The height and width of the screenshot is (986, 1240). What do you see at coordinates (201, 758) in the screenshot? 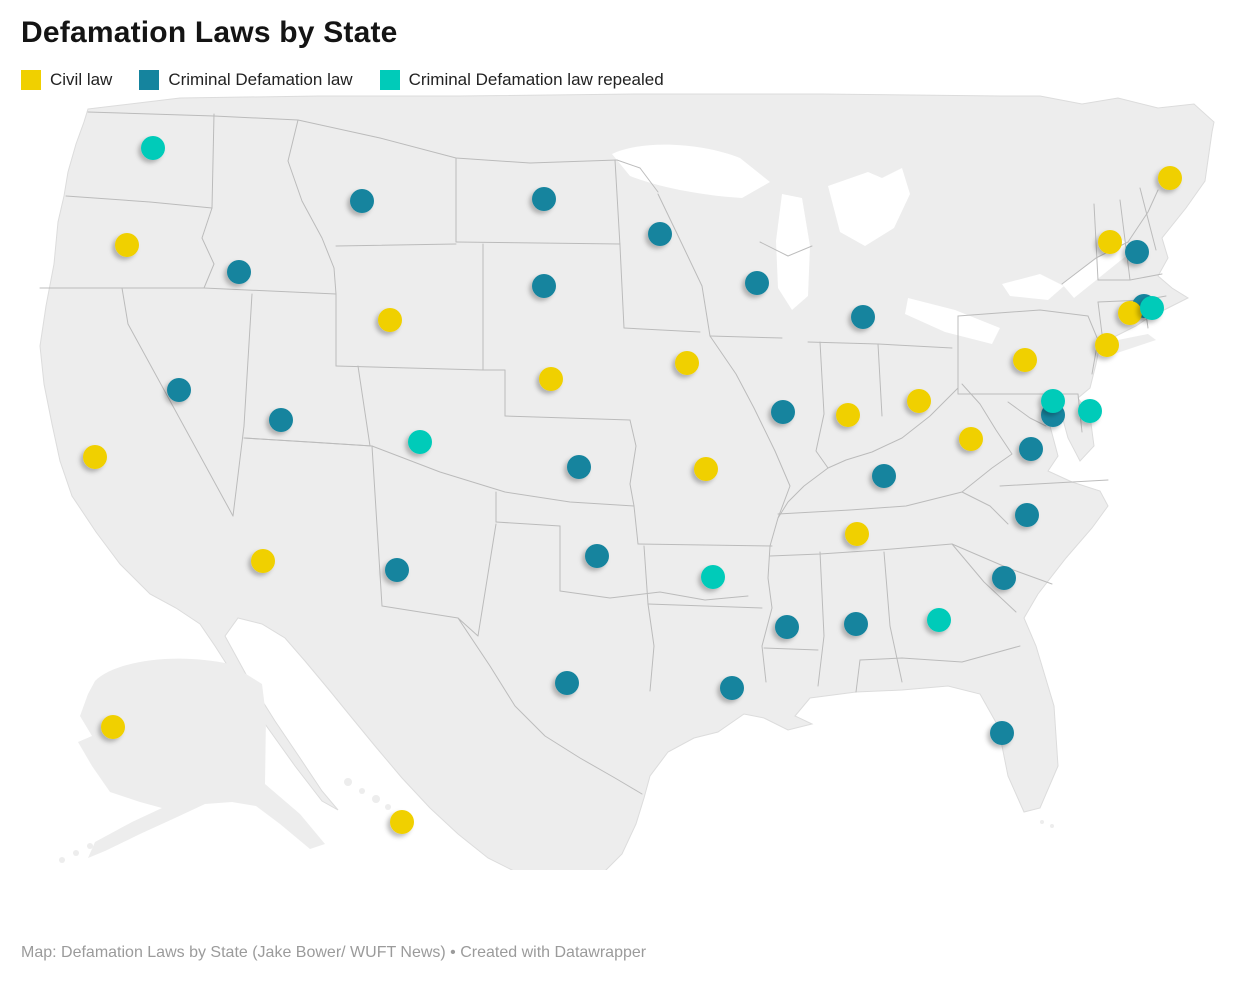
I see `alaska-shape` at bounding box center [201, 758].